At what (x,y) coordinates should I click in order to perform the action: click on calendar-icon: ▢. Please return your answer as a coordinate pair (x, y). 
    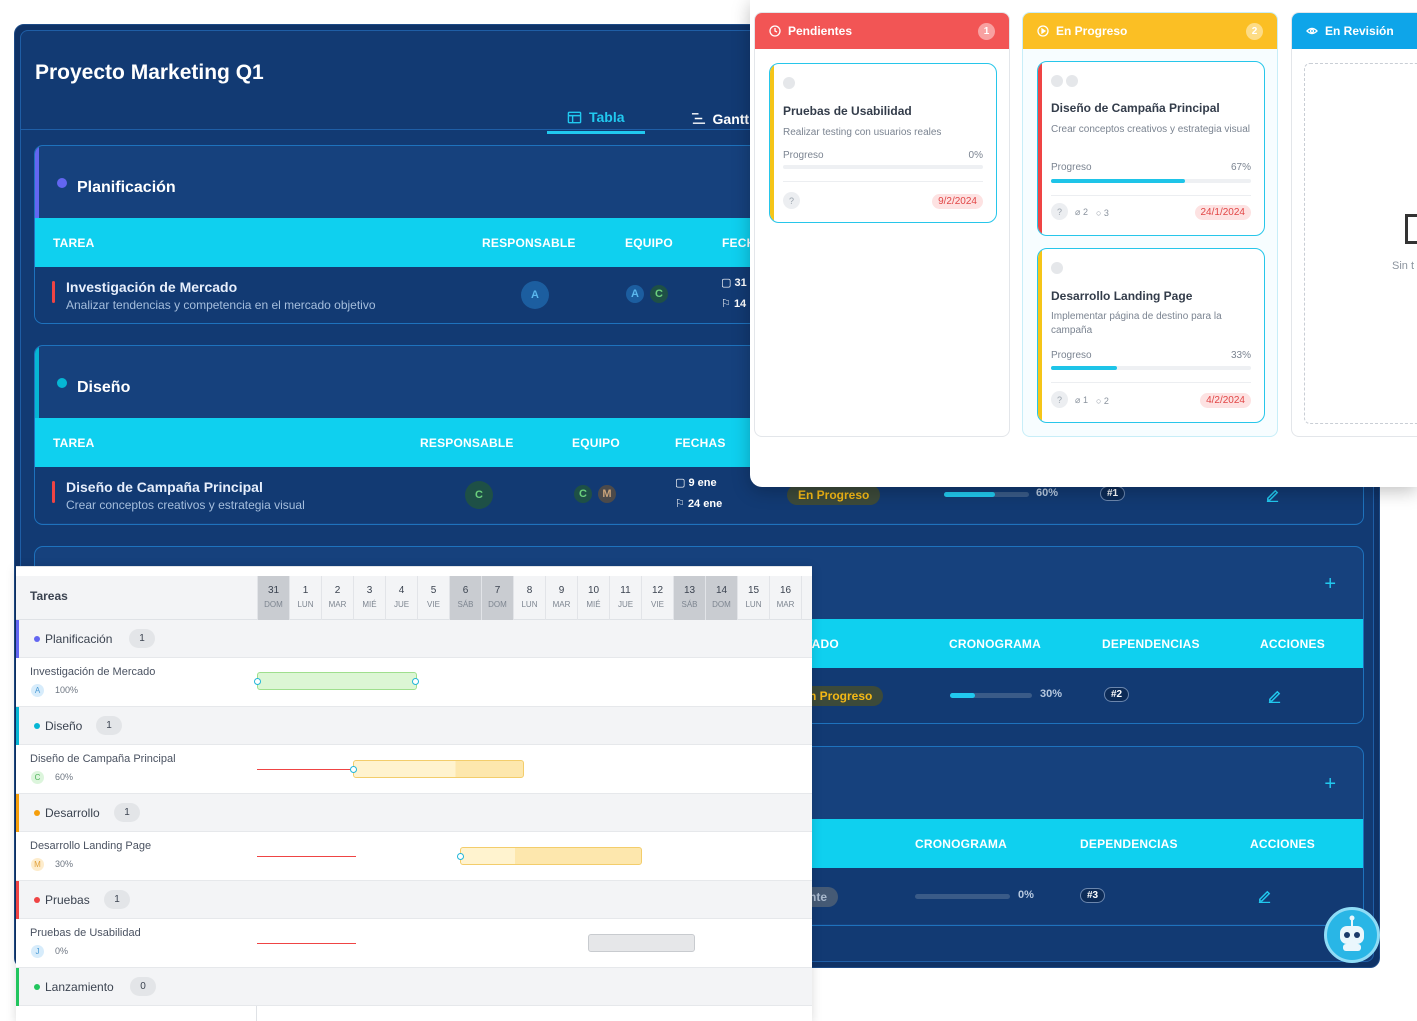
    Looking at the image, I should click on (680, 483).